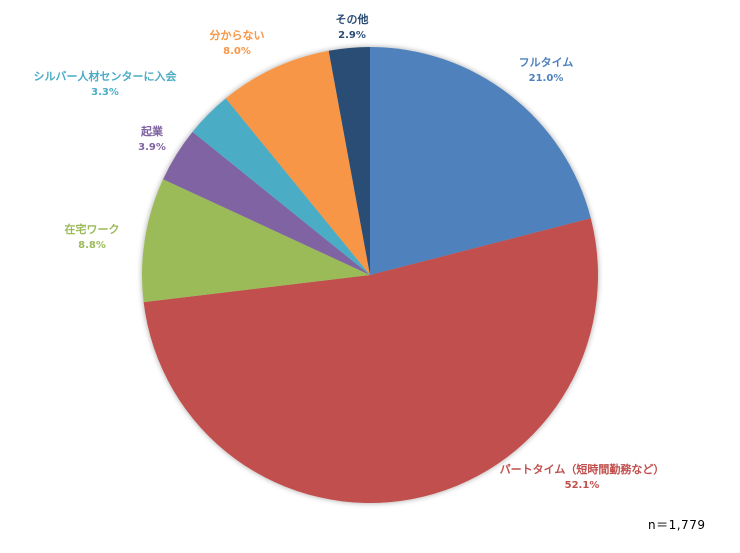 The width and height of the screenshot is (740, 553). I want to click on slice-label-text: パートタイム（短時間勤務など）, so click(582, 469).